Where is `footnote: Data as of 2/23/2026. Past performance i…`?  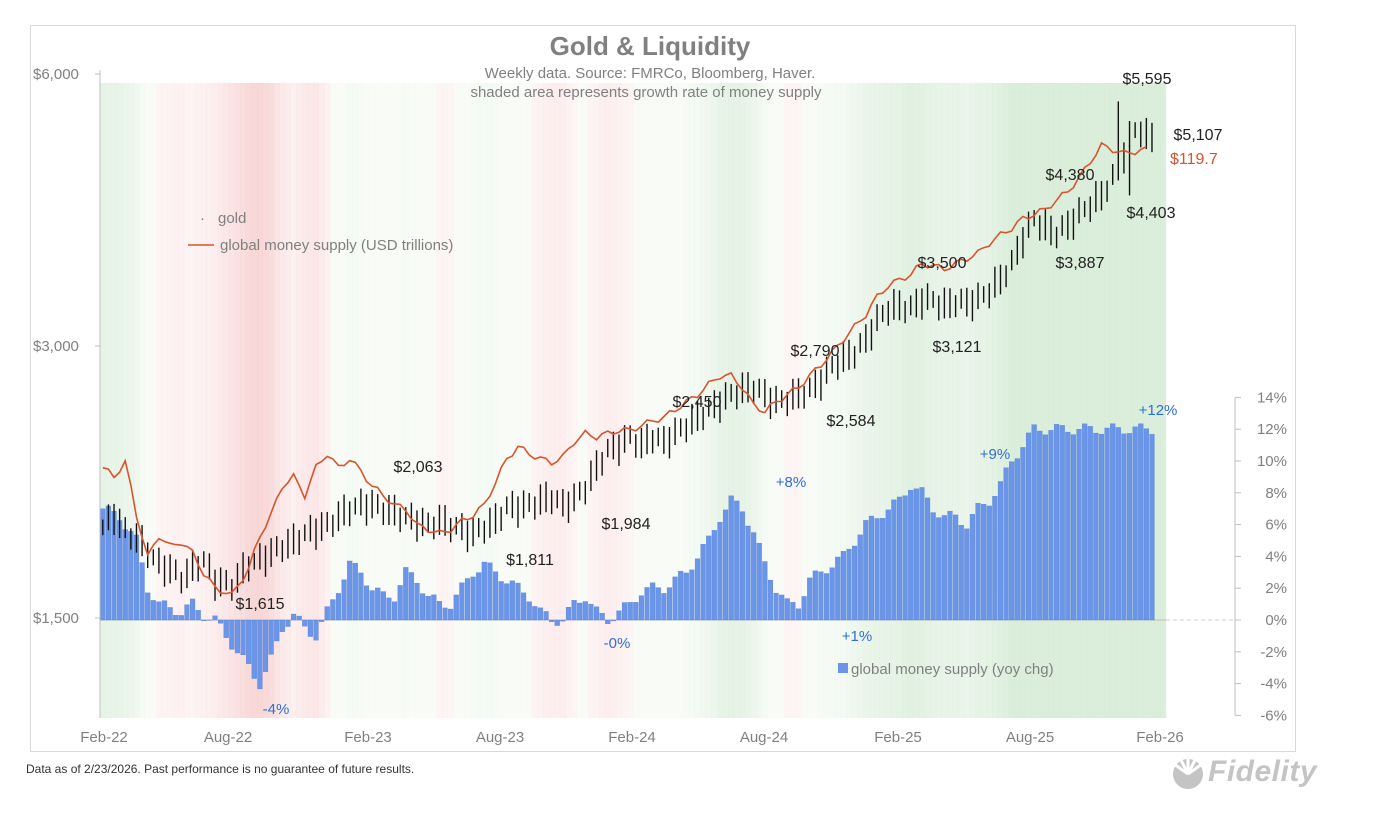
footnote: Data as of 2/23/2026. Past performance i… is located at coordinates (220, 769).